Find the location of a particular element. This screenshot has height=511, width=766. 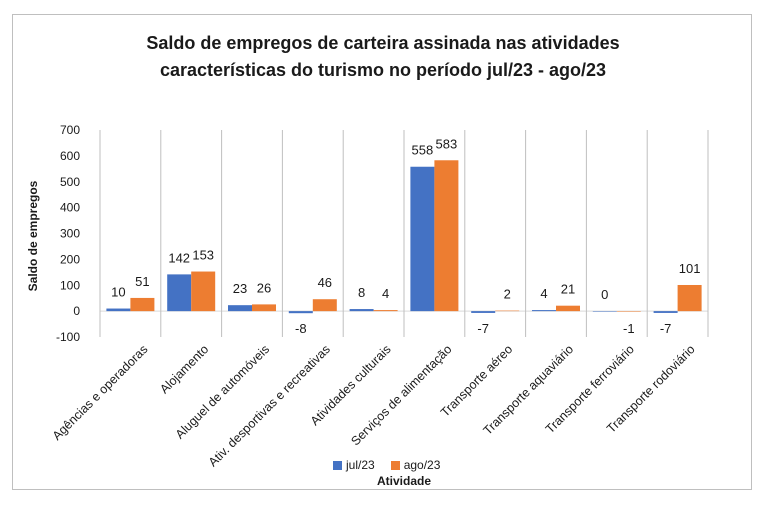

legend-label-jul: jul/23 is located at coordinates (360, 465).